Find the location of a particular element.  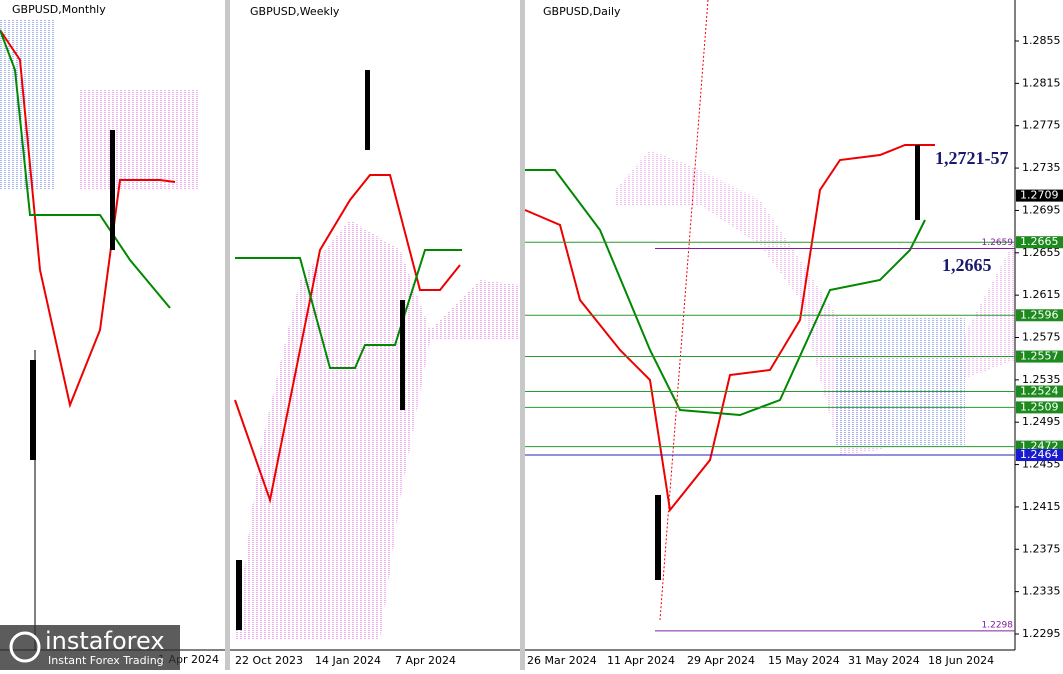

level-label: 1.2524 is located at coordinates (1039, 391).